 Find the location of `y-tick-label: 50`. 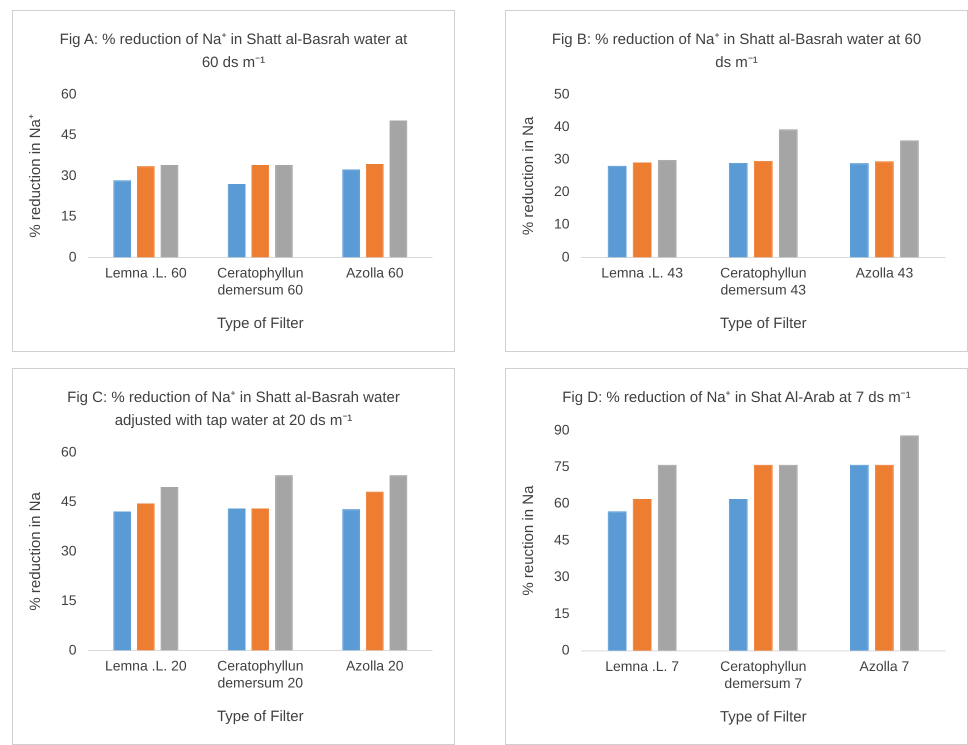

y-tick-label: 50 is located at coordinates (562, 93).